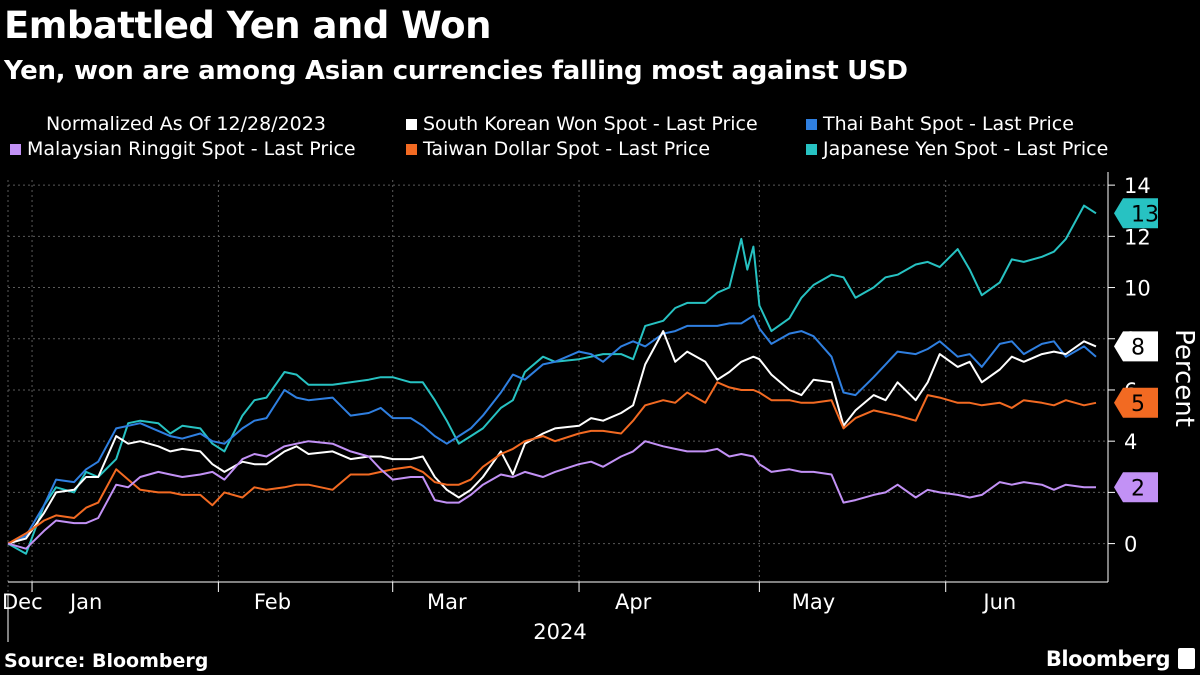 This screenshot has width=1200, height=675. Describe the element at coordinates (966, 149) in the screenshot. I see `legend-label-yen: Japanese Yen Spot - Last Price` at that location.